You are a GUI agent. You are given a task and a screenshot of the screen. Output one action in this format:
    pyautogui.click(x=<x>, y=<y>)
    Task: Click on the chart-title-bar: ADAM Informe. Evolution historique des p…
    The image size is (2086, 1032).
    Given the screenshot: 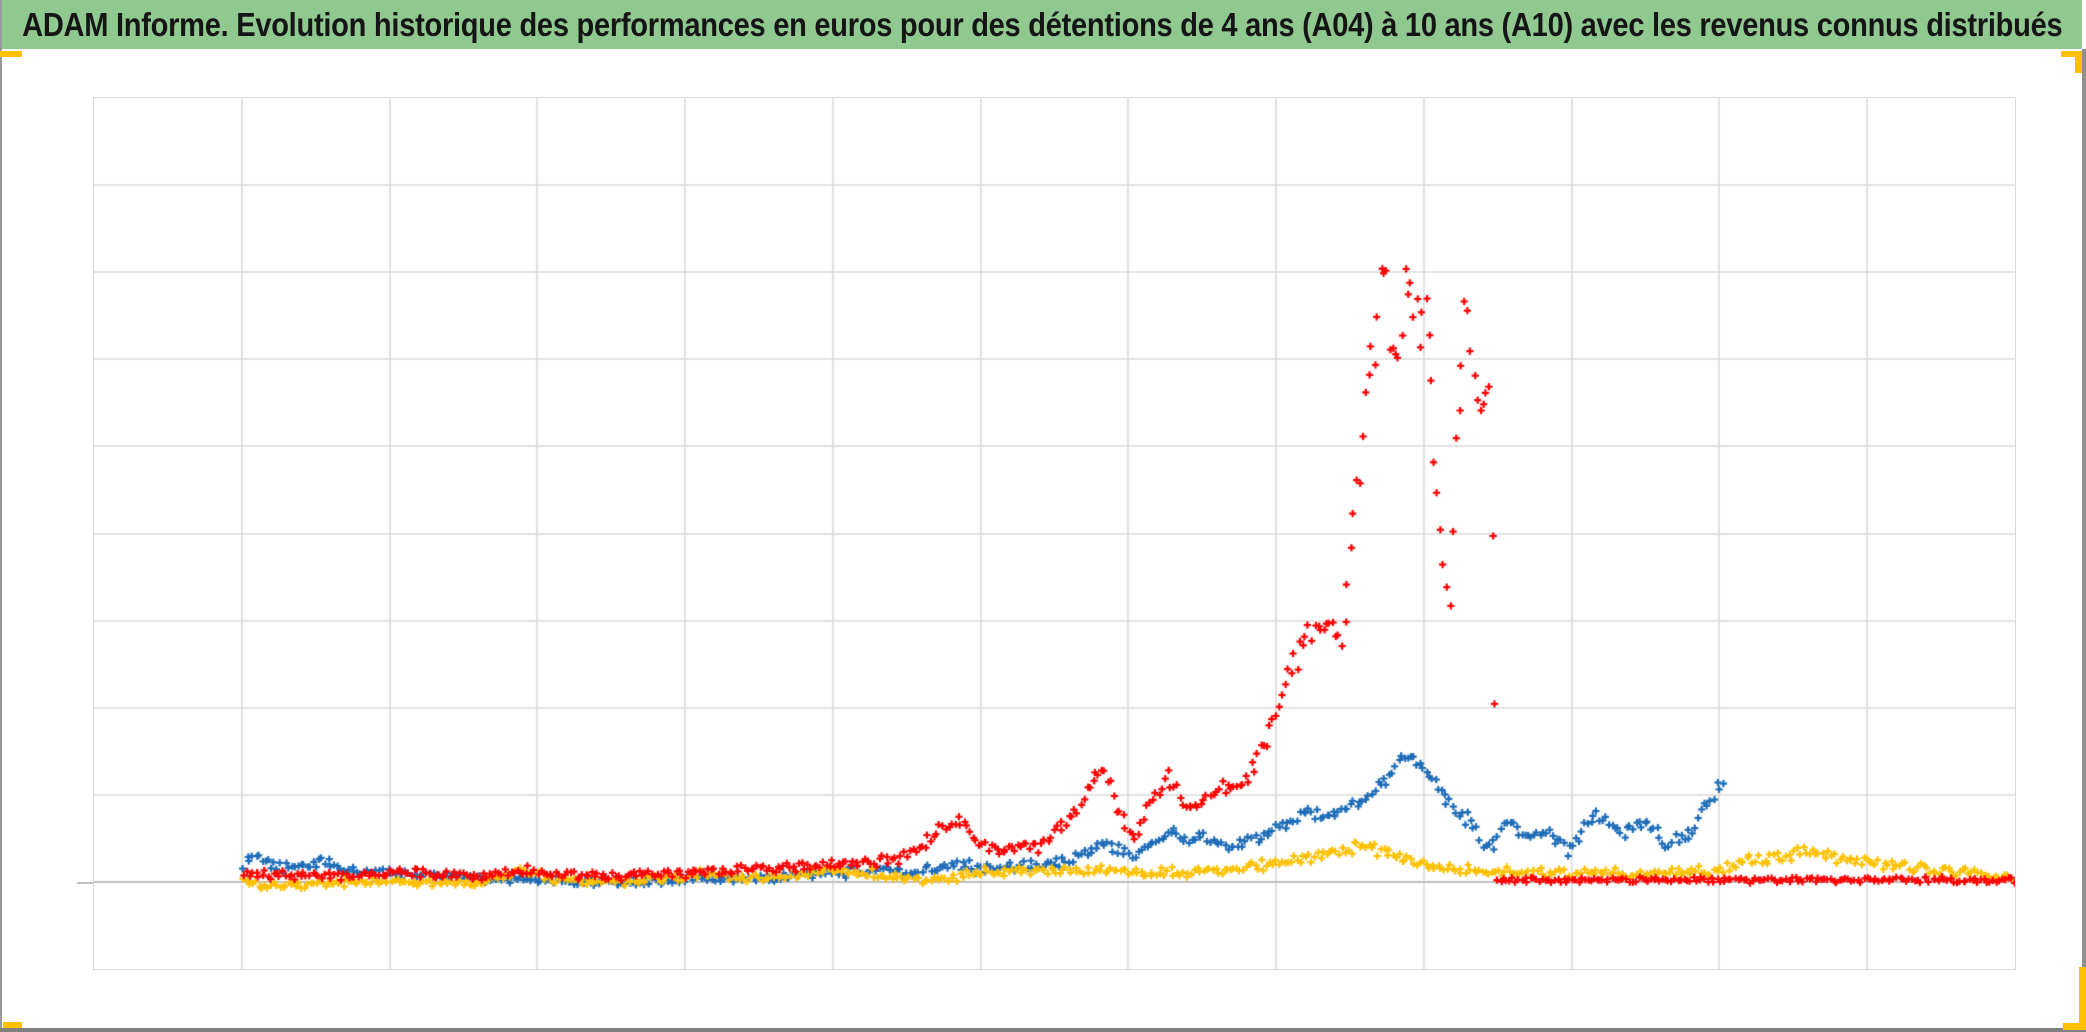 What is the action you would take?
    pyautogui.click(x=1042, y=24)
    